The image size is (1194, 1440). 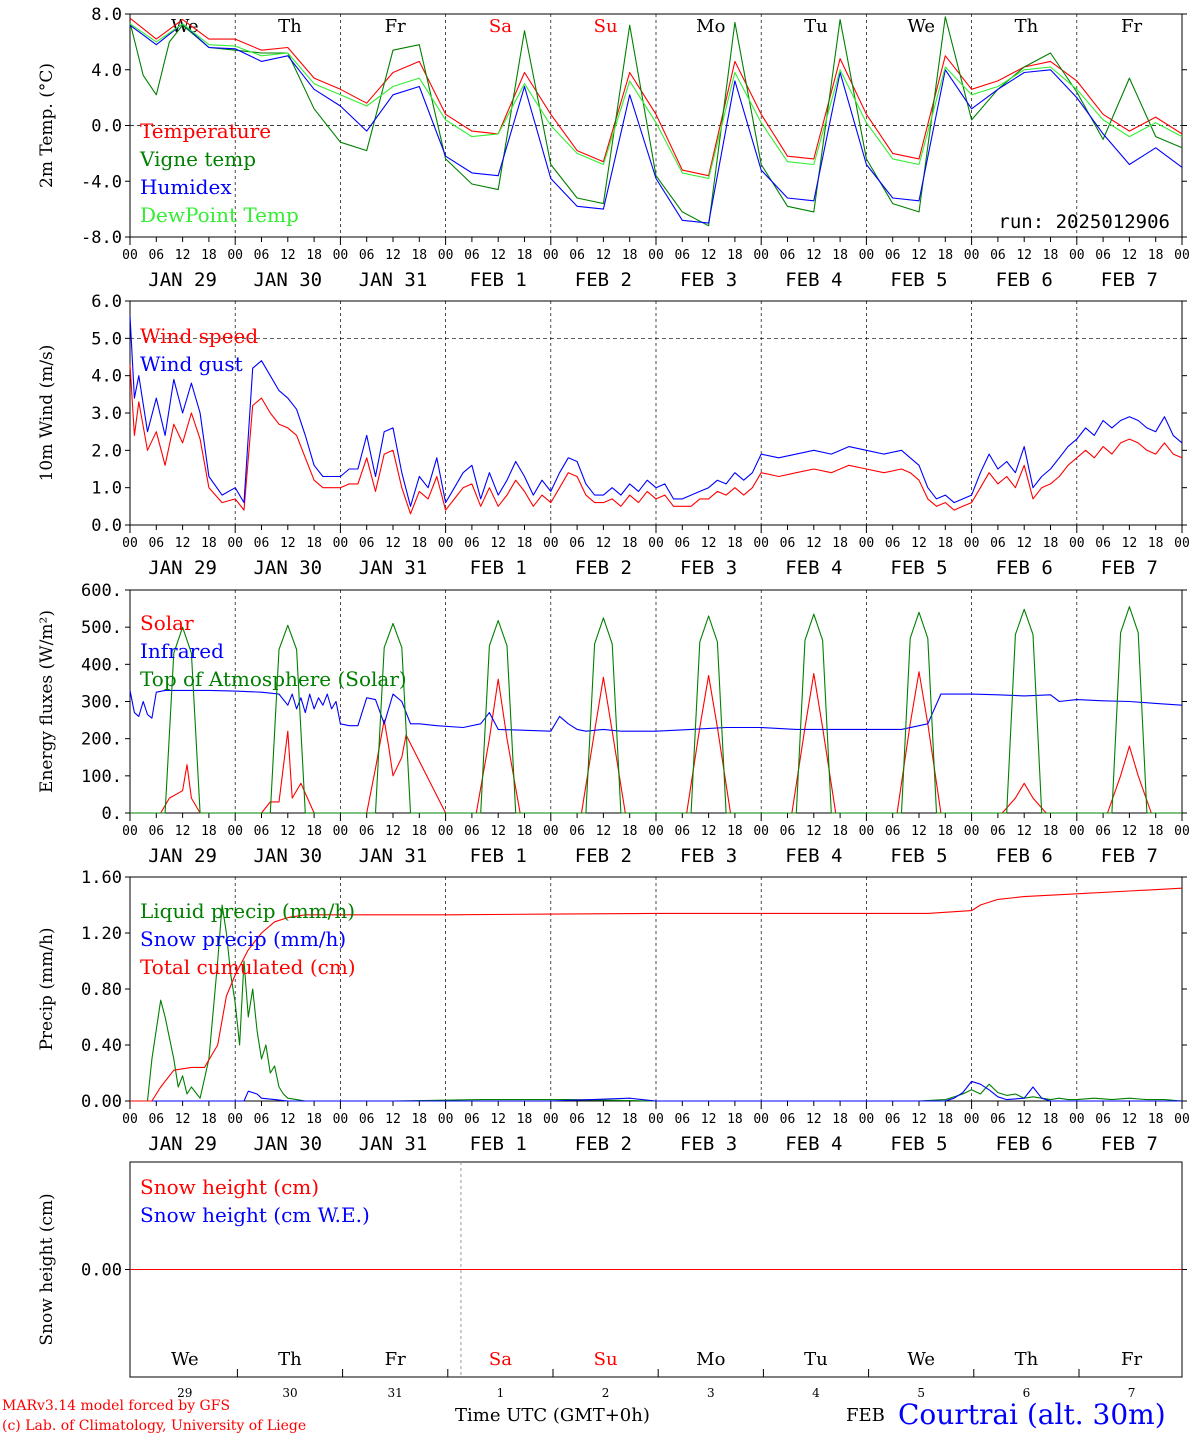 I want to click on y-tick-label: 0.00, so click(x=101, y=1102).